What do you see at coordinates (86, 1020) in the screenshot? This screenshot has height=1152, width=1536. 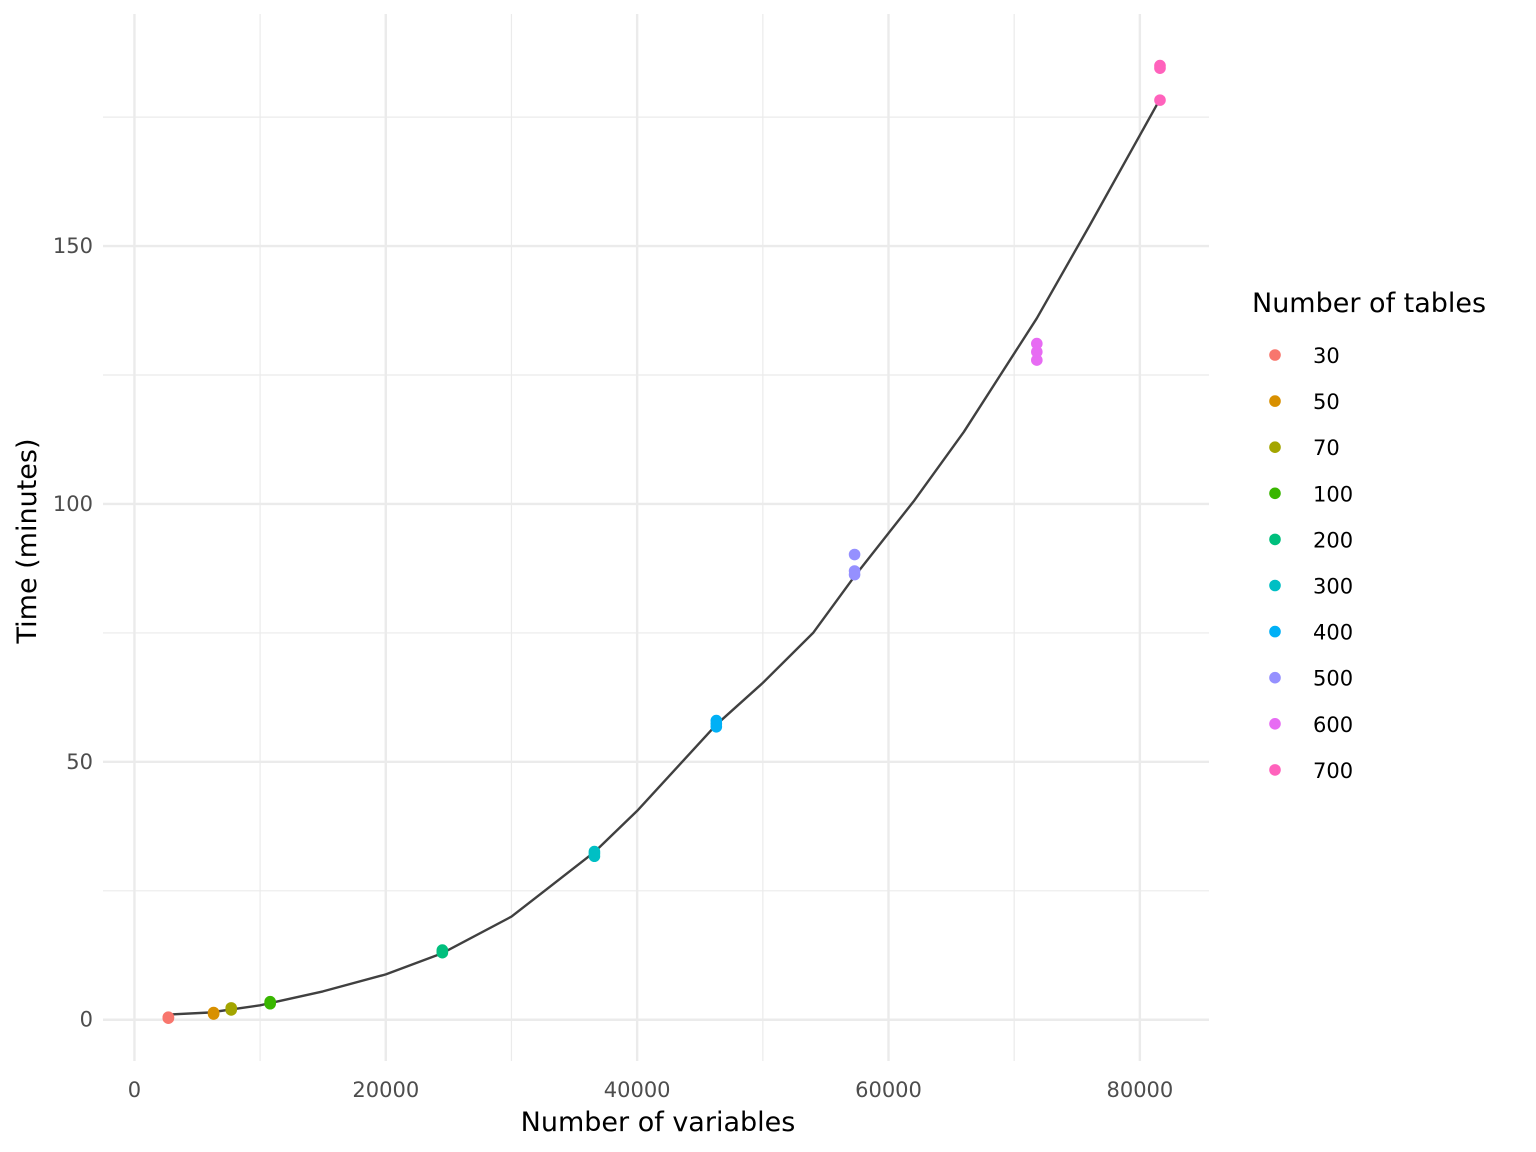 I see `y-tick-label: 0` at bounding box center [86, 1020].